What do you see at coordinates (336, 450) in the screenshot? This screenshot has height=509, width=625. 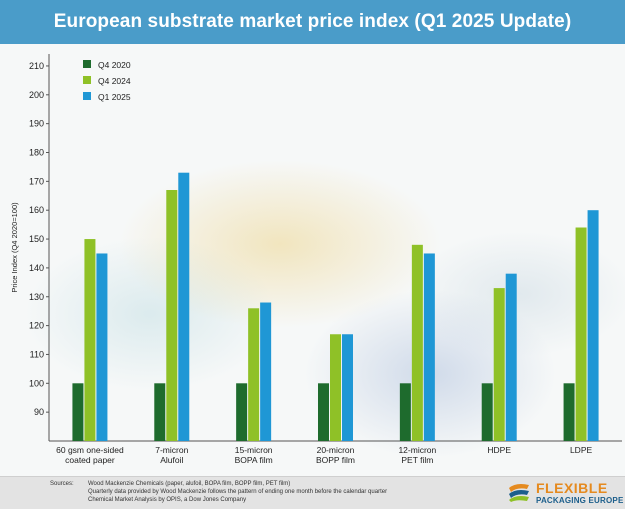 I see `x-category-label: 20-micron` at bounding box center [336, 450].